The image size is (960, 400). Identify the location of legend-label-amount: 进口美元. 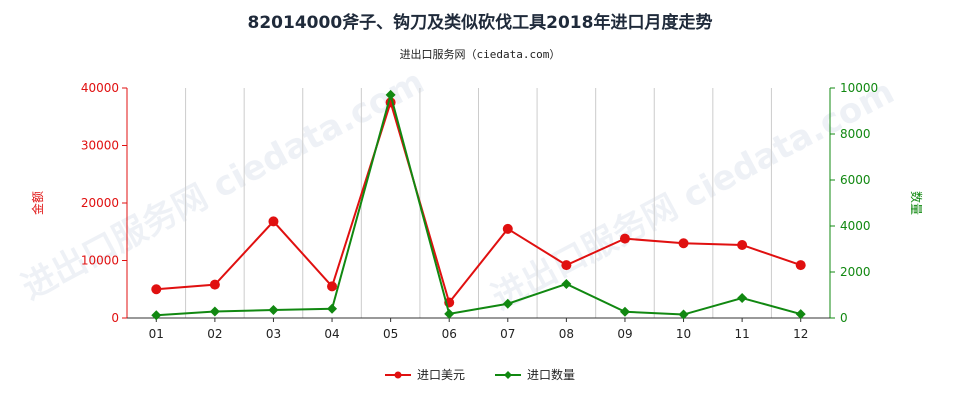
(440, 375).